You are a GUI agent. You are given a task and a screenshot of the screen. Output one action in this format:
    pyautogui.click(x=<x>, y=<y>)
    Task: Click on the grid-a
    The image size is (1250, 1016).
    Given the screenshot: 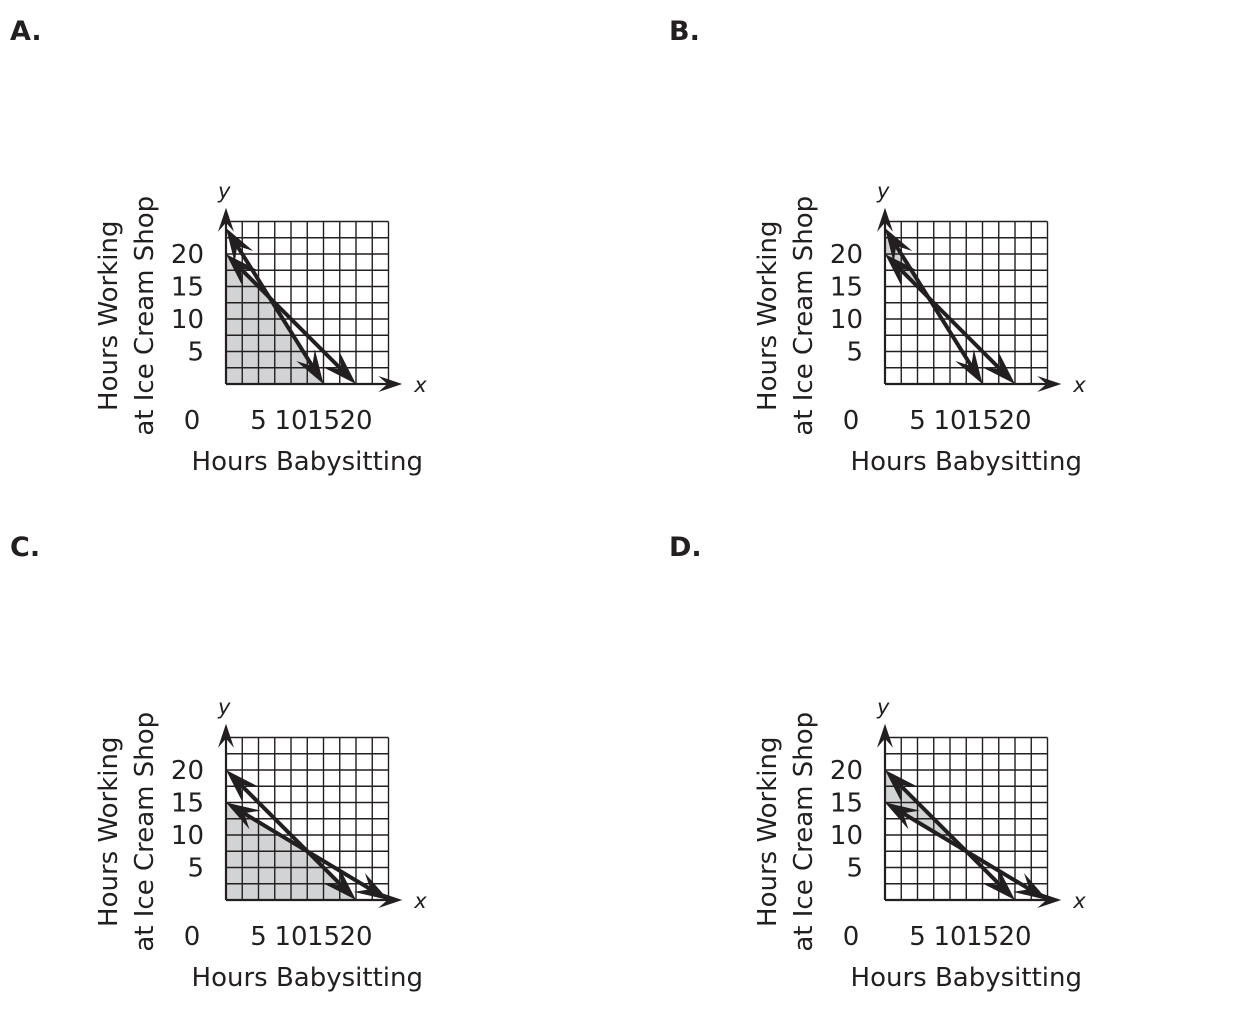 What is the action you would take?
    pyautogui.click(x=308, y=302)
    